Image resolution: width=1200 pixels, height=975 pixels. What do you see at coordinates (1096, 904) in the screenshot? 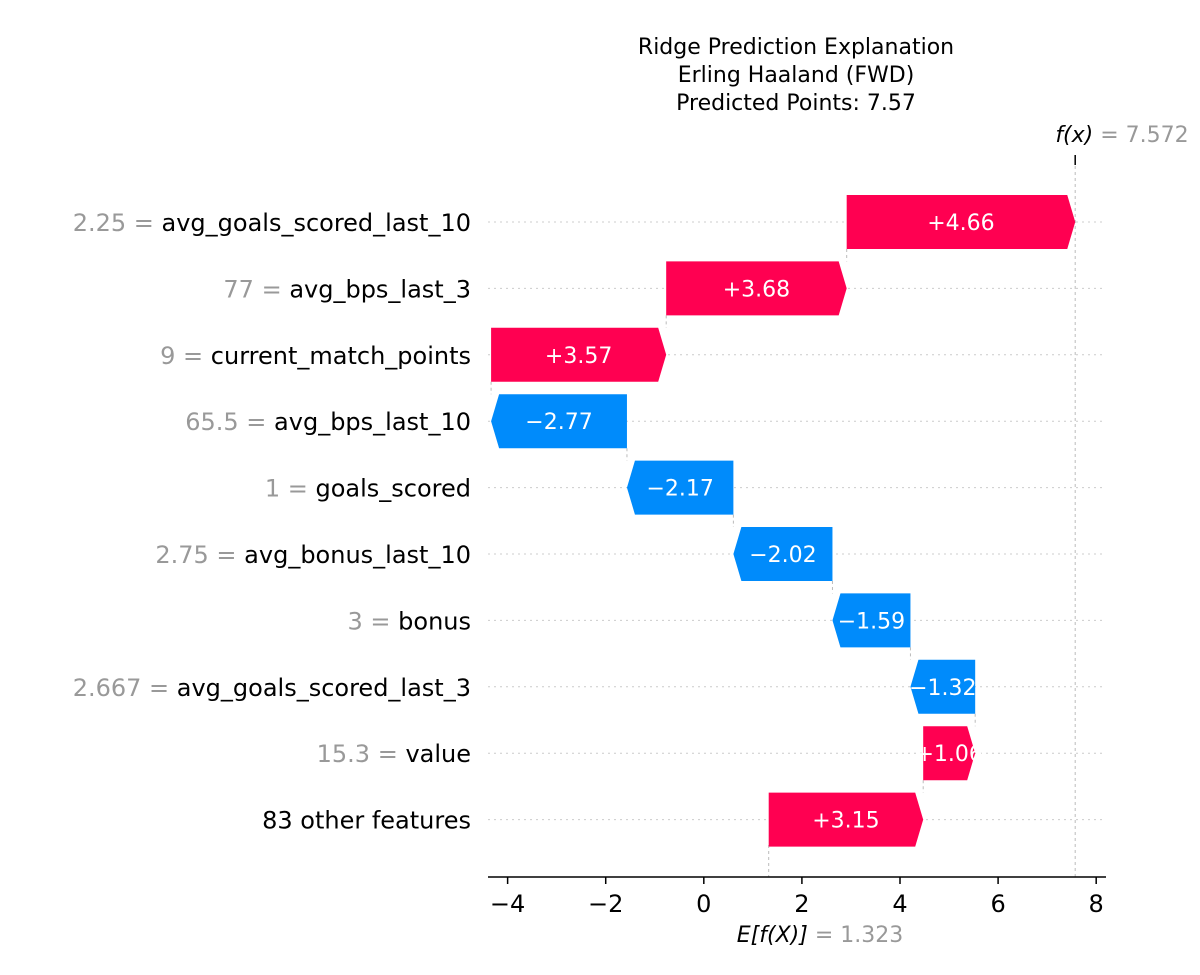
I see `x-tick-label: 8` at bounding box center [1096, 904].